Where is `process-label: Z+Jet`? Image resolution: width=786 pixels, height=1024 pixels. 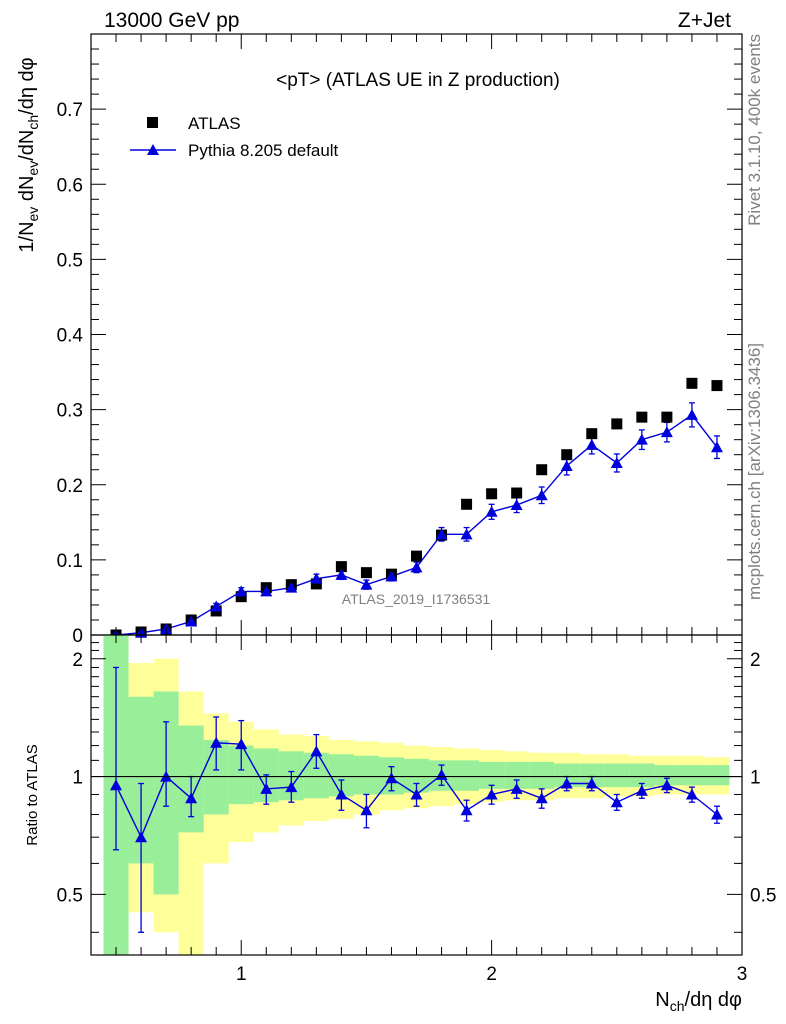 process-label: Z+Jet is located at coordinates (704, 20).